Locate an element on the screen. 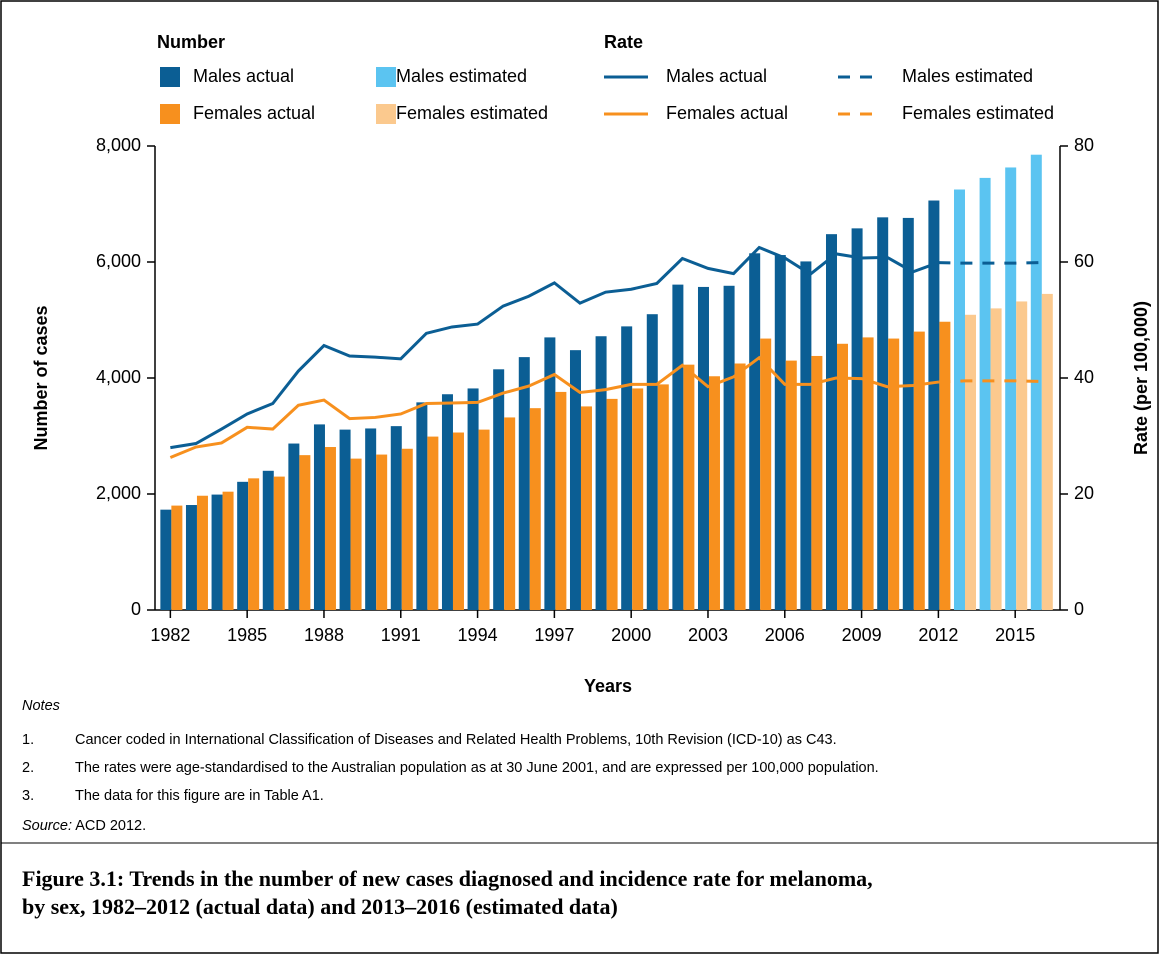 This screenshot has height=956, width=1161. x-tick-label: 2000 is located at coordinates (631, 635).